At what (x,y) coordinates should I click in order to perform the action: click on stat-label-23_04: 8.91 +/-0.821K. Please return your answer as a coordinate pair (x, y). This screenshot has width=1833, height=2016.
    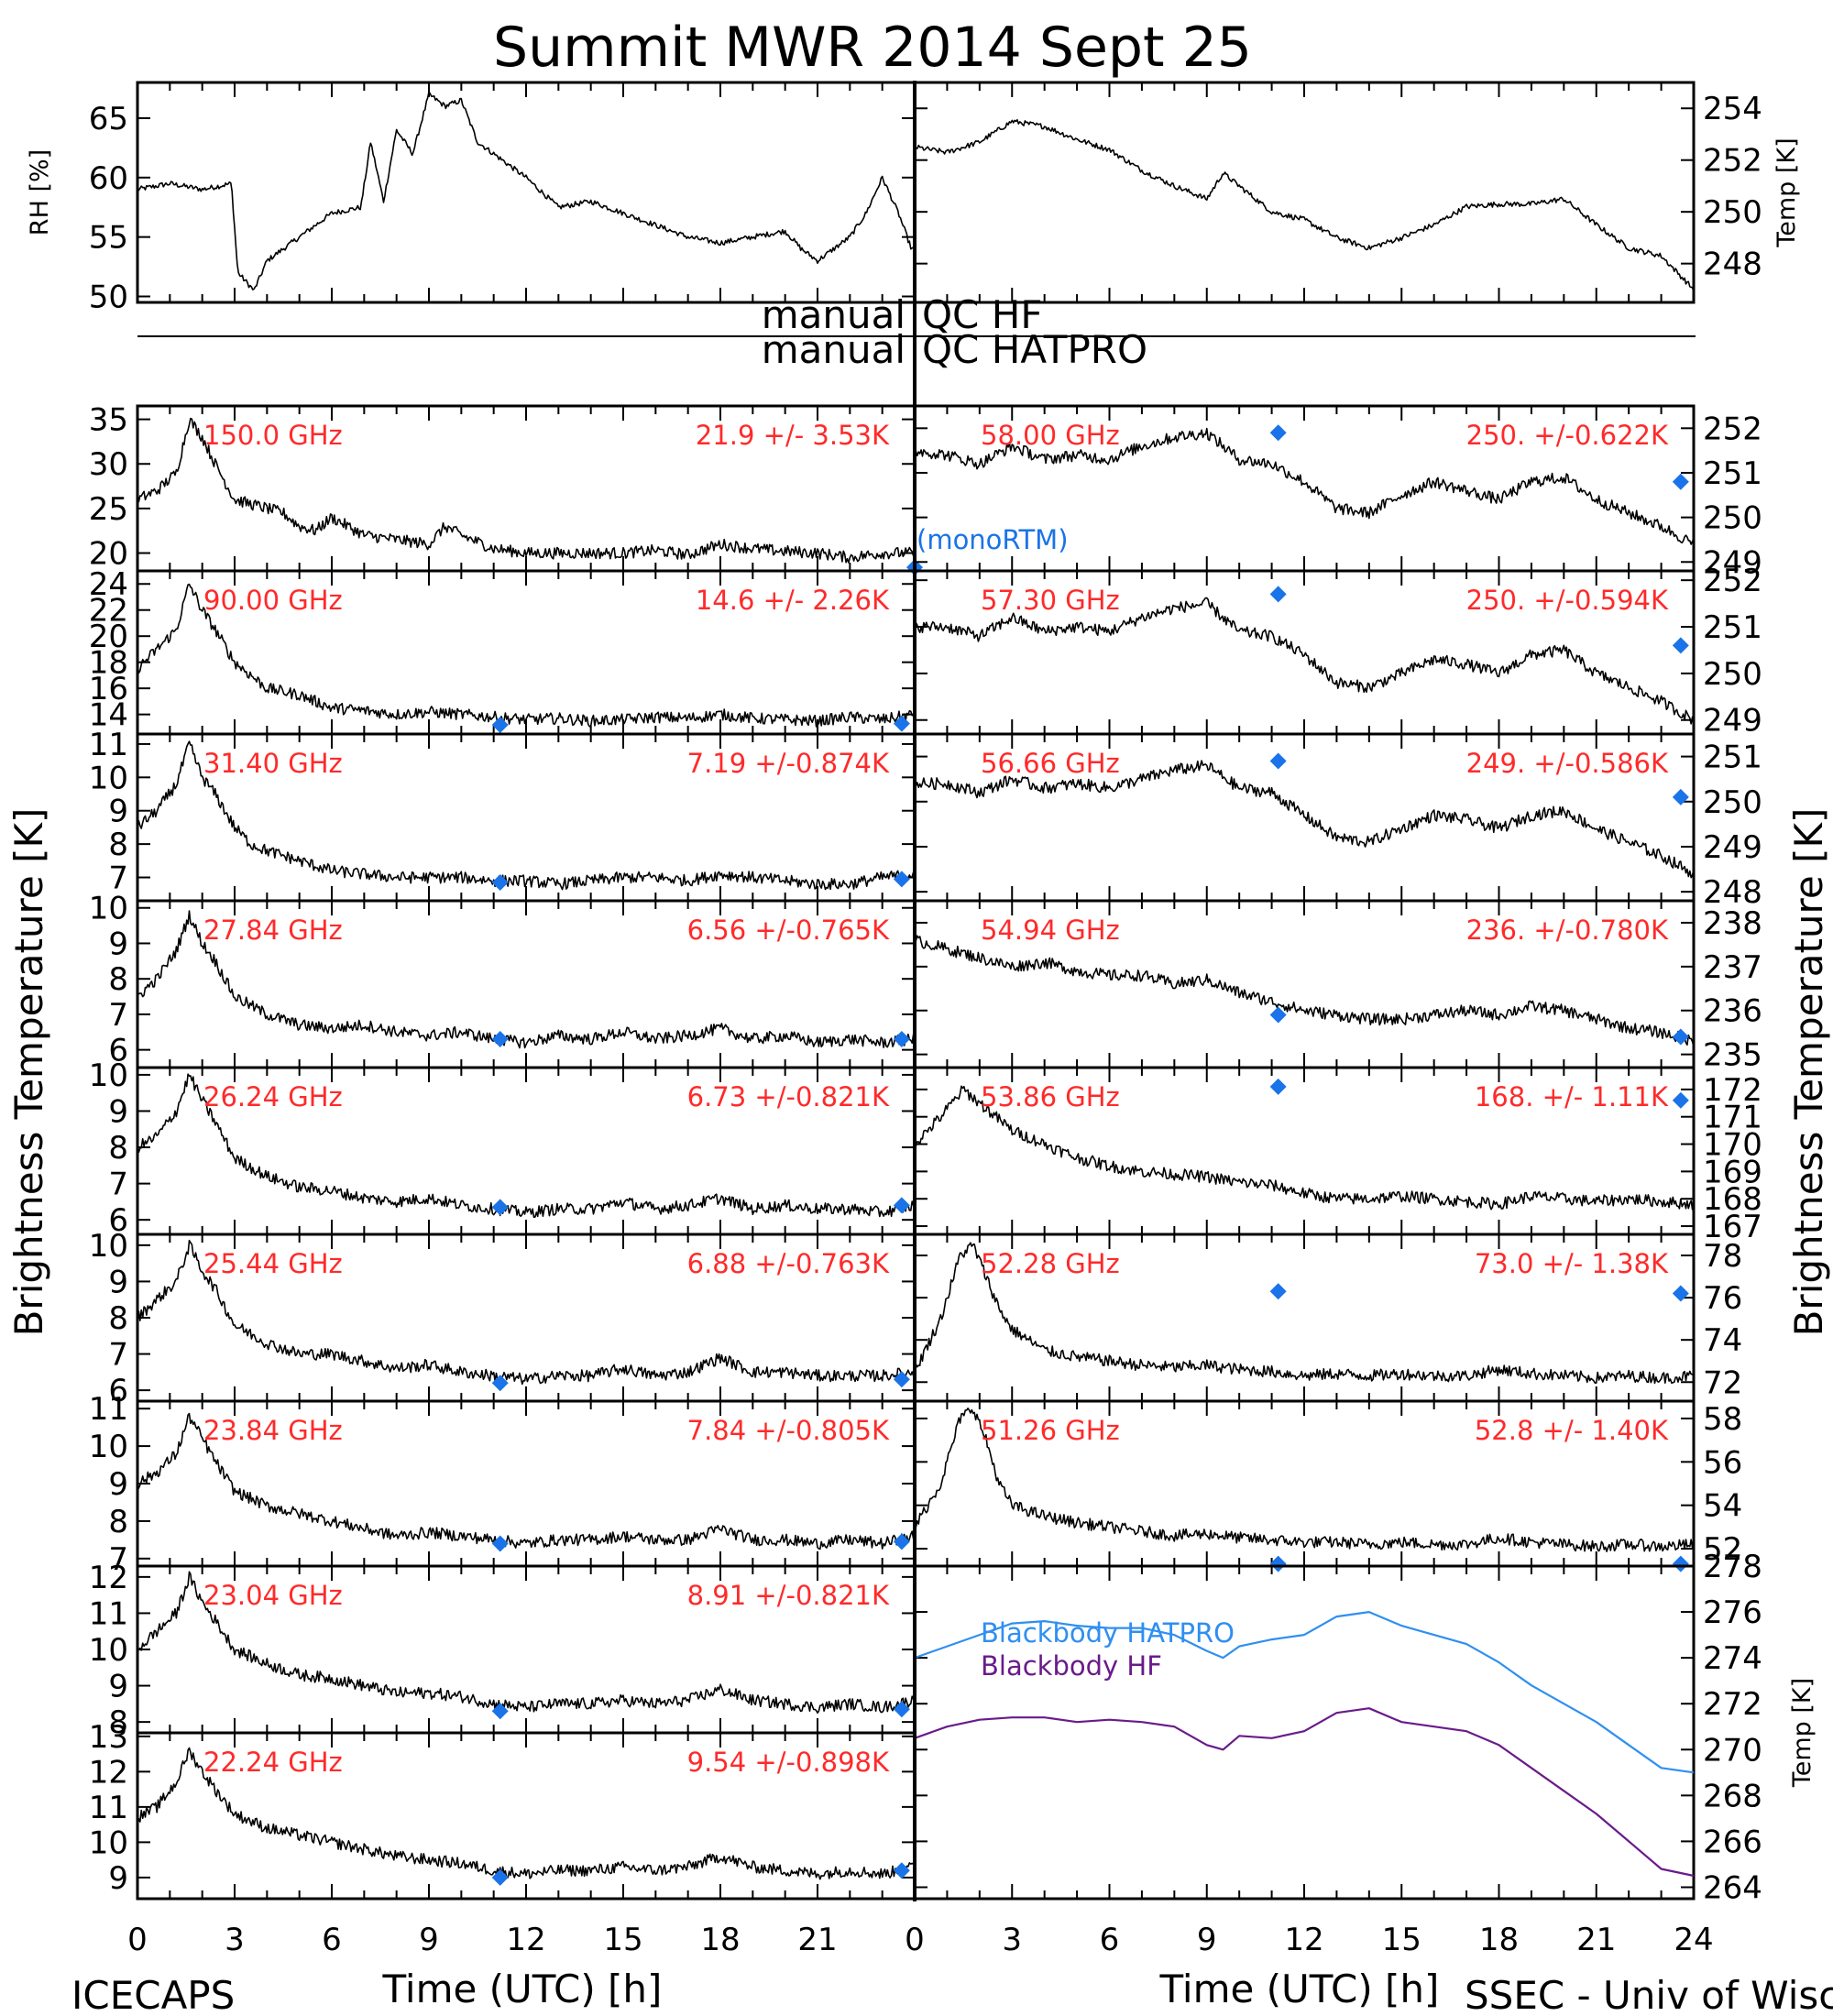
    Looking at the image, I should click on (788, 1595).